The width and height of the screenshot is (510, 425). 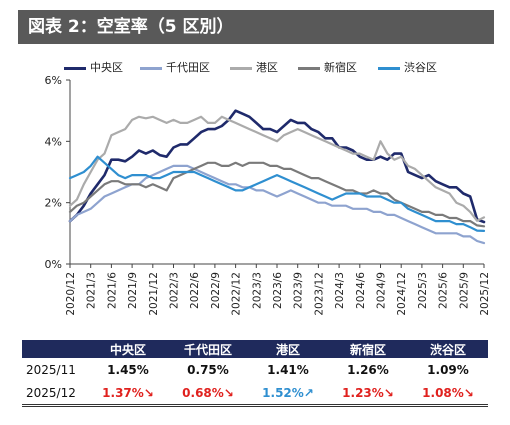 What do you see at coordinates (127, 349) in the screenshot?
I see `summary-header-chuo: 中央区` at bounding box center [127, 349].